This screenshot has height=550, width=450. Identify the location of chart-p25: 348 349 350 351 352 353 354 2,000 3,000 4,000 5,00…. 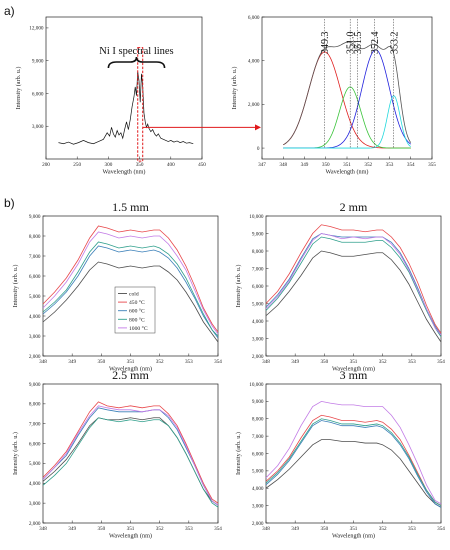
(117, 454).